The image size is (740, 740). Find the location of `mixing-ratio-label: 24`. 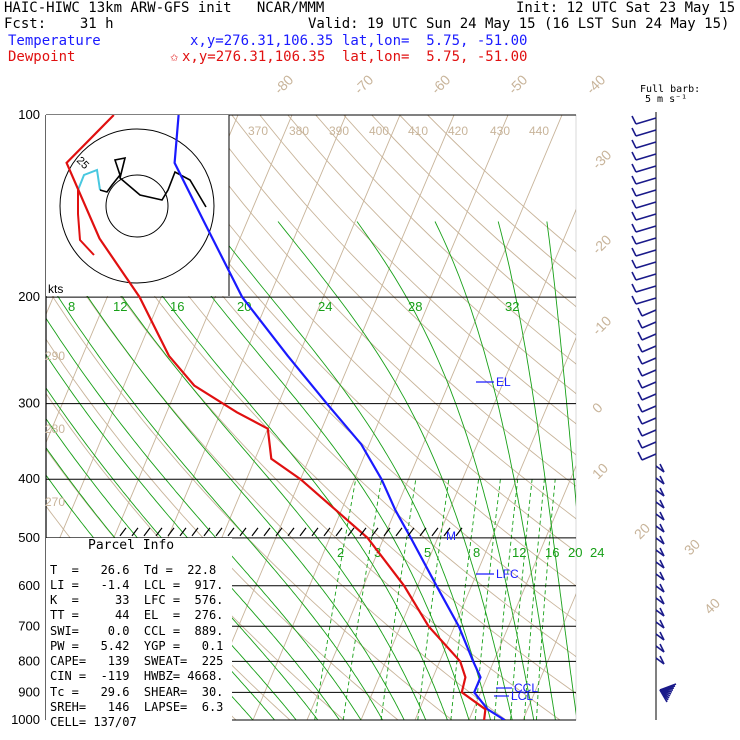

mixing-ratio-label: 24 is located at coordinates (325, 306).